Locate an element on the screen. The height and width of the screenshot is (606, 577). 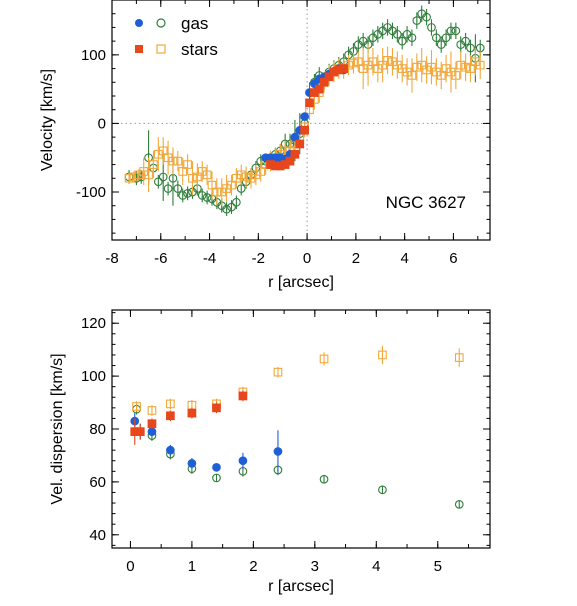
dispersion-y-tick-label: 60 is located at coordinates (97, 482).